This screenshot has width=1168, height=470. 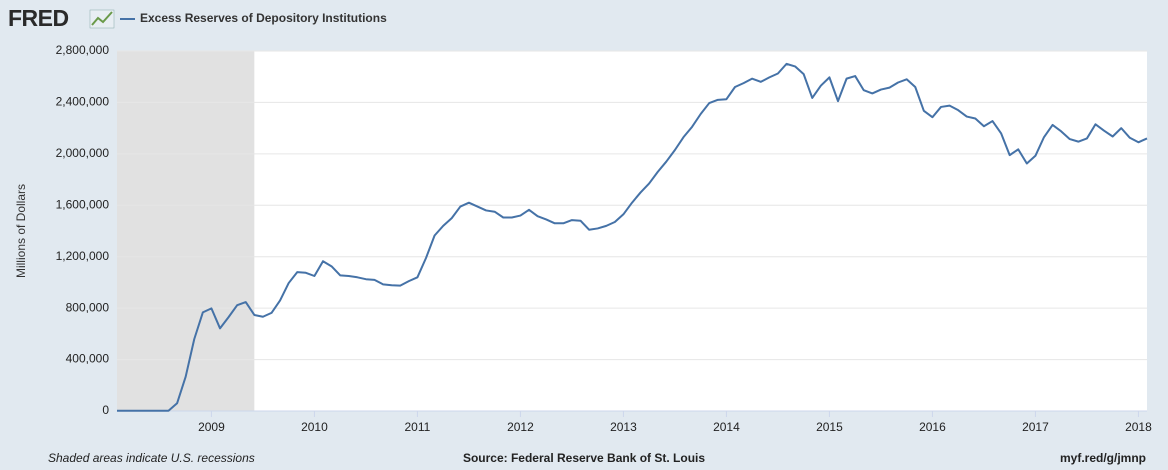 What do you see at coordinates (211, 427) in the screenshot?
I see `x-tick-label: 2009` at bounding box center [211, 427].